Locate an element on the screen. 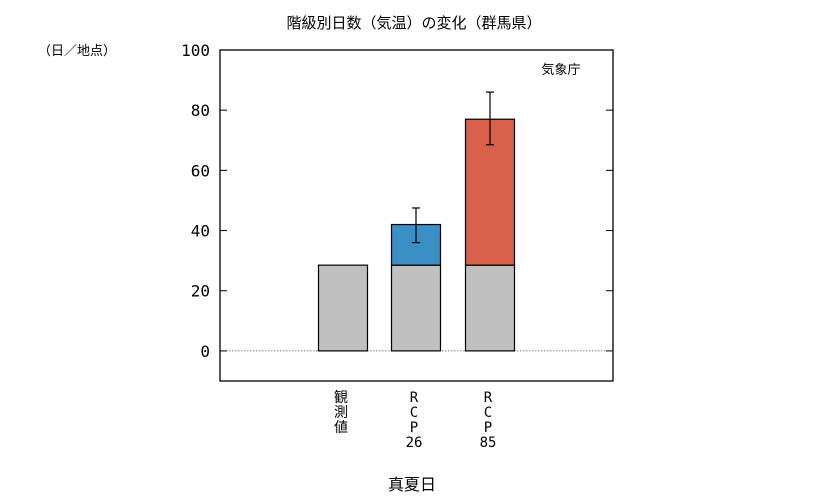 This screenshot has width=833, height=498. y-tick-label: 0 is located at coordinates (205, 351).